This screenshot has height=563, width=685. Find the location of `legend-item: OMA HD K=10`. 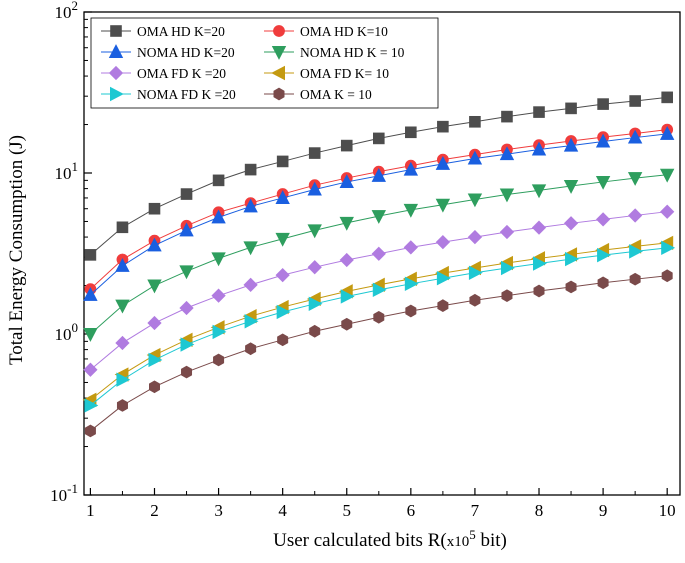

legend-item: OMA HD K=10 is located at coordinates (326, 31).